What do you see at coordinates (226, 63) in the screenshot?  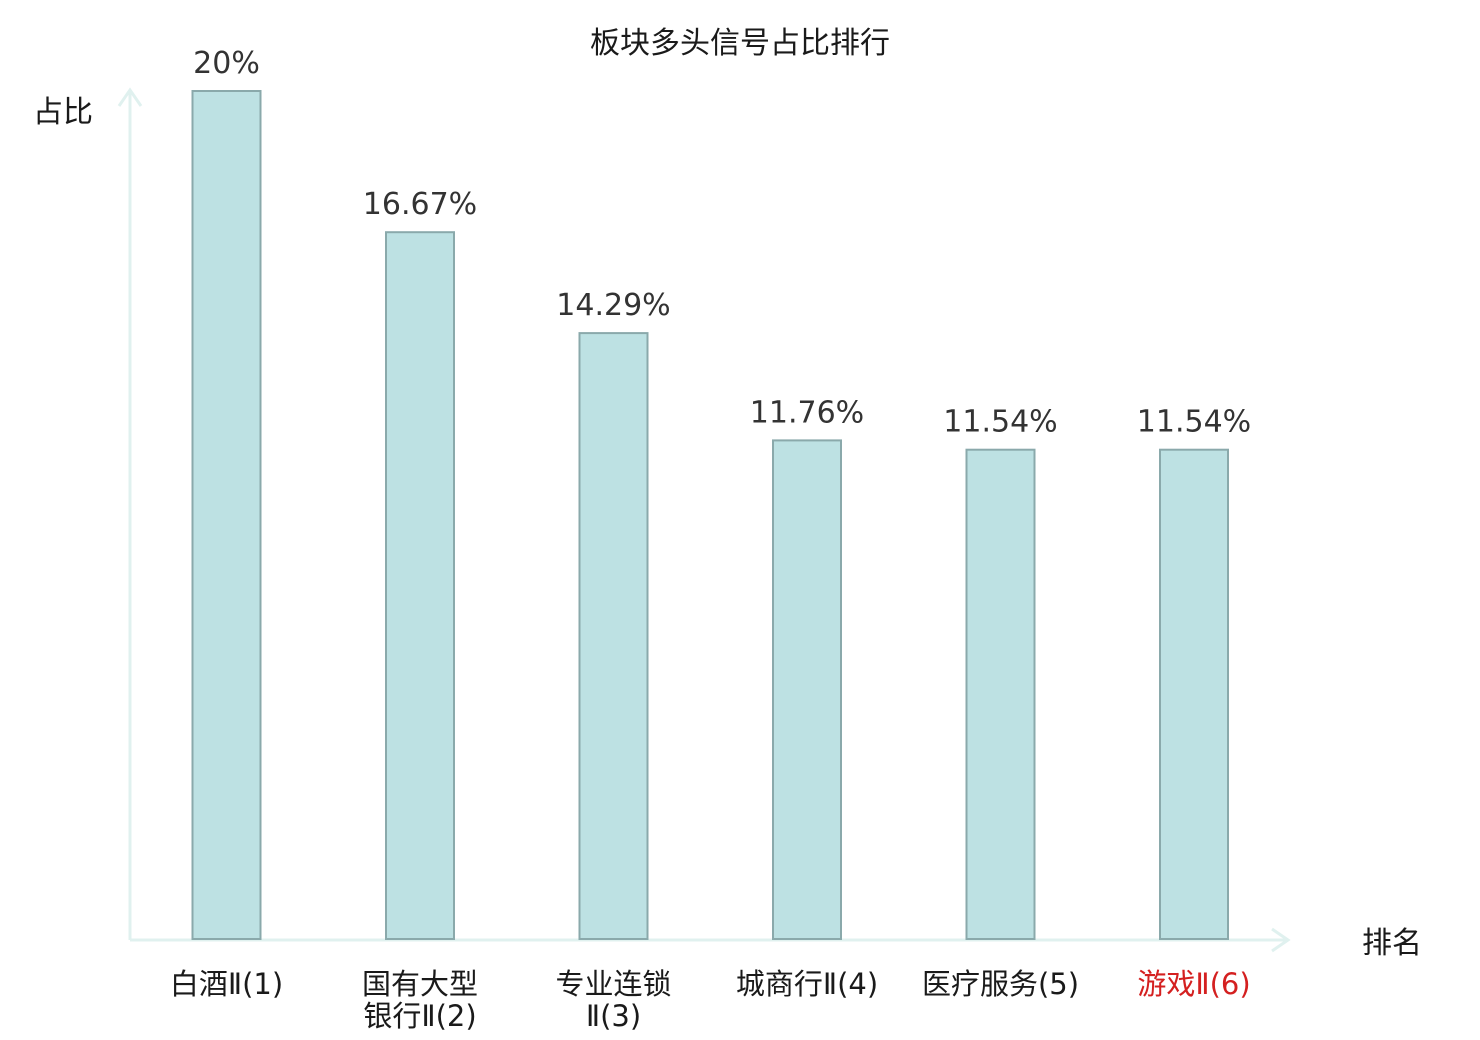 I see `value-label-1: 20%` at bounding box center [226, 63].